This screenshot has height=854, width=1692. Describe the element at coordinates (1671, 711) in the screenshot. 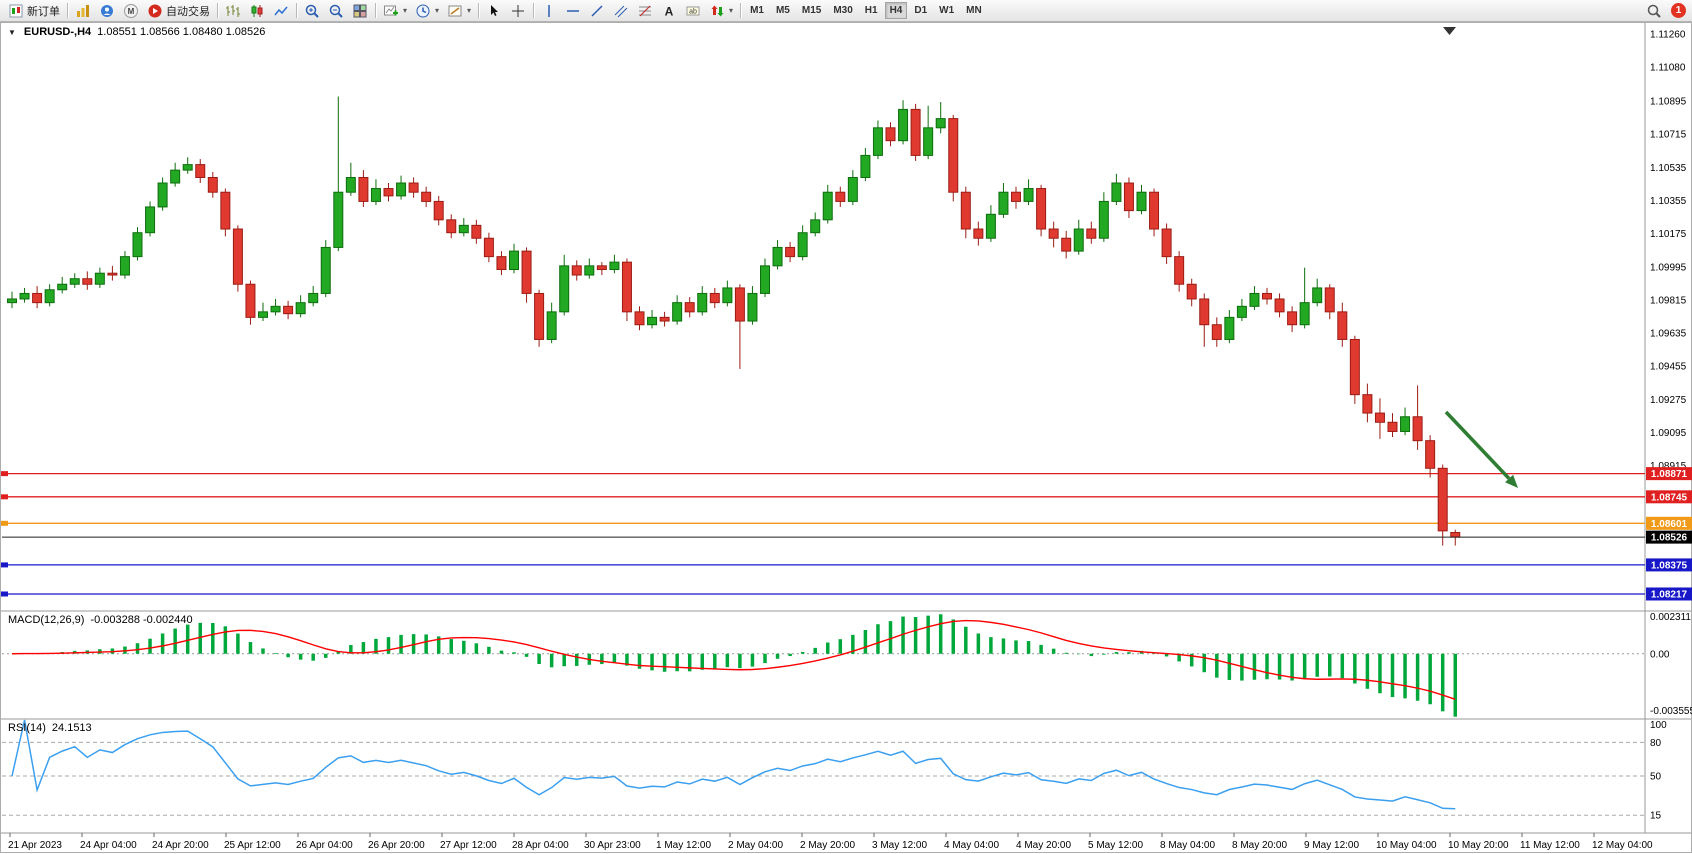

I see `svg-text: -0.003555` at that location.